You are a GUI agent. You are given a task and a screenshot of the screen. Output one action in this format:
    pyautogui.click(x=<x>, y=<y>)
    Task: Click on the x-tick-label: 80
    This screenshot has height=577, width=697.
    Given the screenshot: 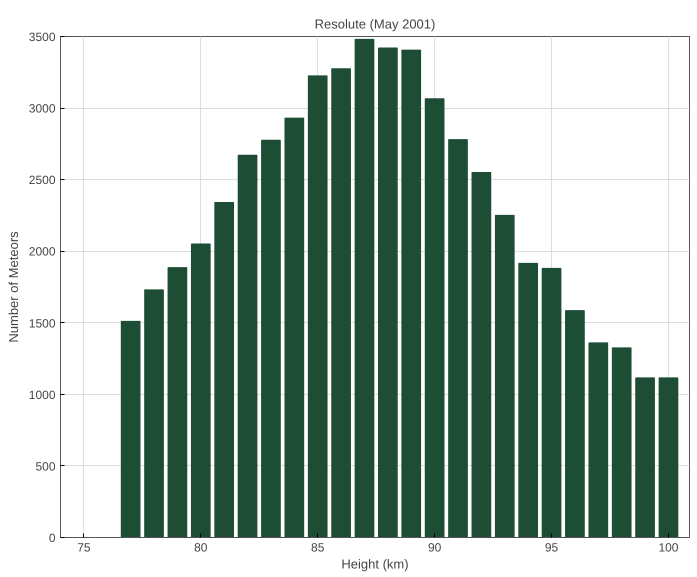 What is the action you would take?
    pyautogui.click(x=201, y=547)
    